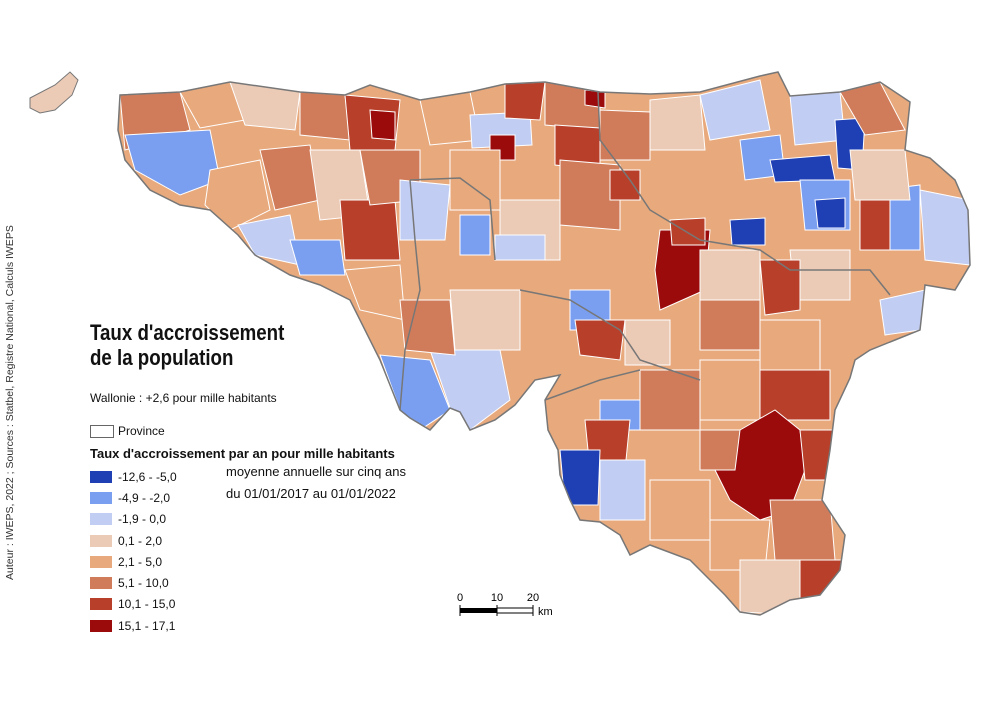 The width and height of the screenshot is (1000, 707). What do you see at coordinates (460, 598) in the screenshot?
I see `scale-tick-label: 0` at bounding box center [460, 598].